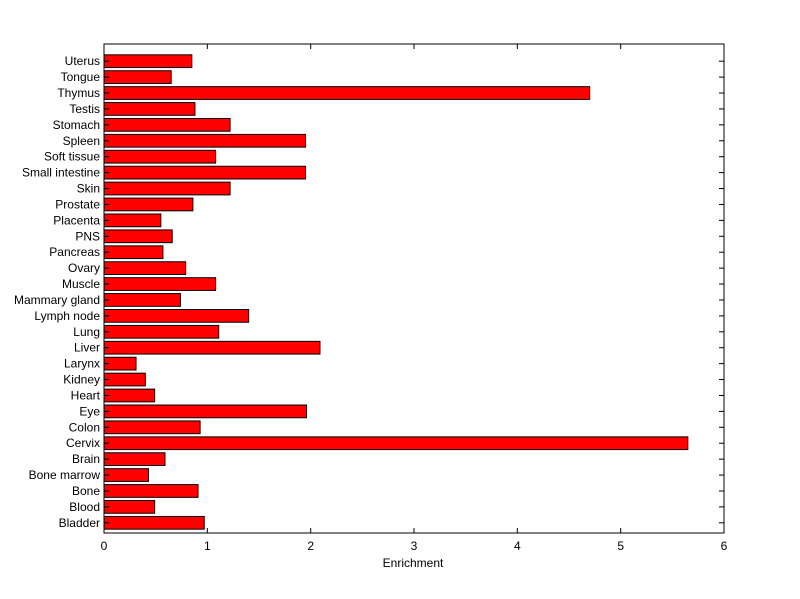  I want to click on bar-tongue, so click(137, 77).